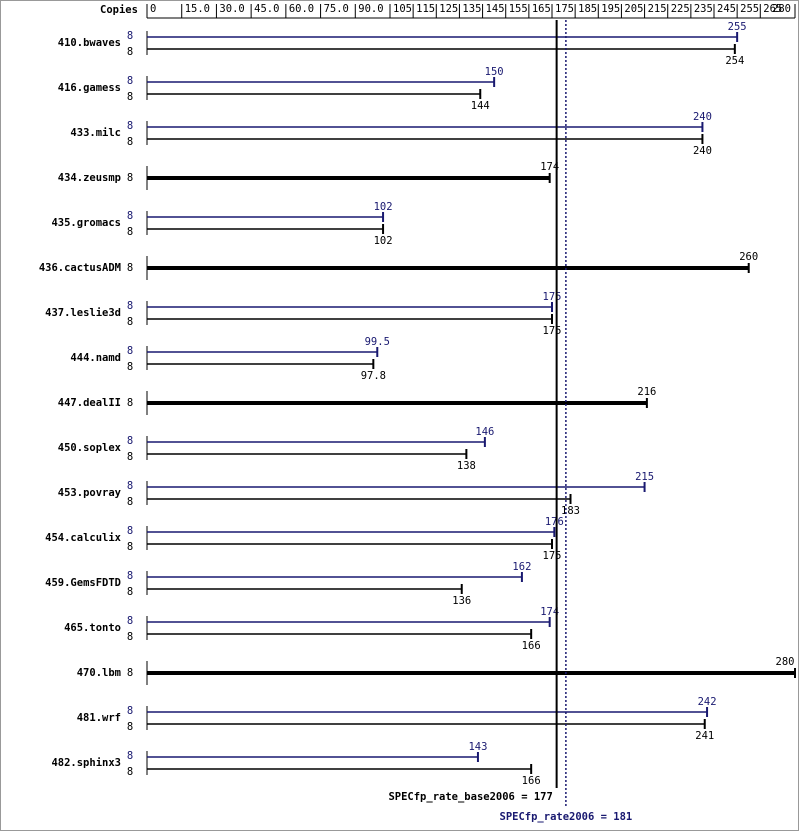 The height and width of the screenshot is (831, 799). What do you see at coordinates (83, 538) in the screenshot?
I see `category-label: 454.calculix` at bounding box center [83, 538].